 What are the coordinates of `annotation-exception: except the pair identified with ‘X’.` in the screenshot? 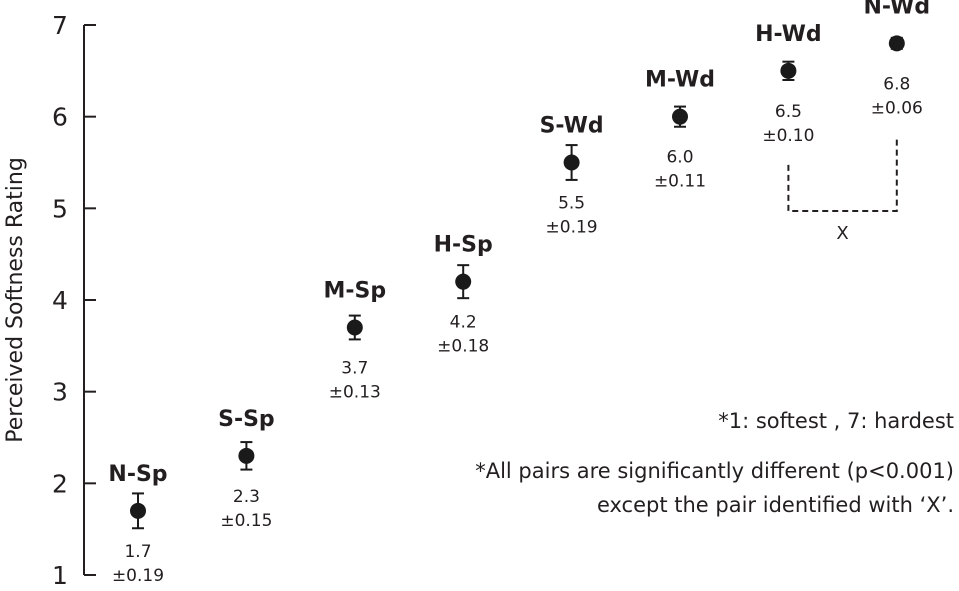 It's located at (775, 505).